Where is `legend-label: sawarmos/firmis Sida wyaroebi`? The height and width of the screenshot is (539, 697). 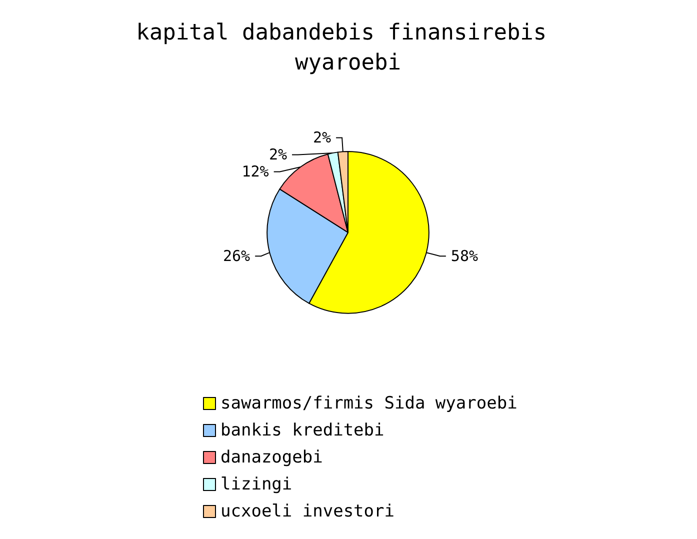
legend-label: sawarmos/firmis Sida wyaroebi is located at coordinates (369, 404).